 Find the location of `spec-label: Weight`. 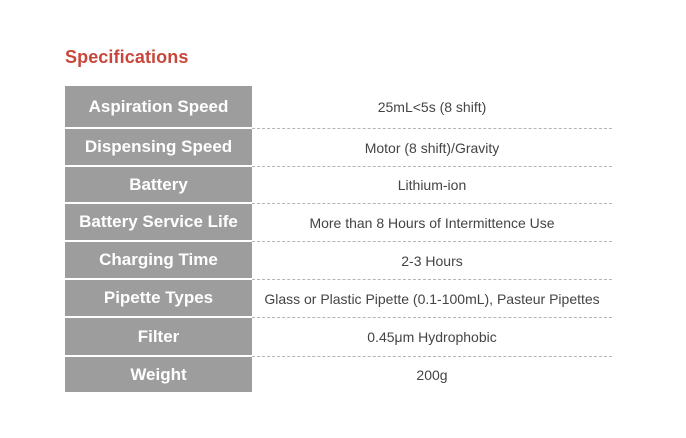

spec-label: Weight is located at coordinates (158, 374).